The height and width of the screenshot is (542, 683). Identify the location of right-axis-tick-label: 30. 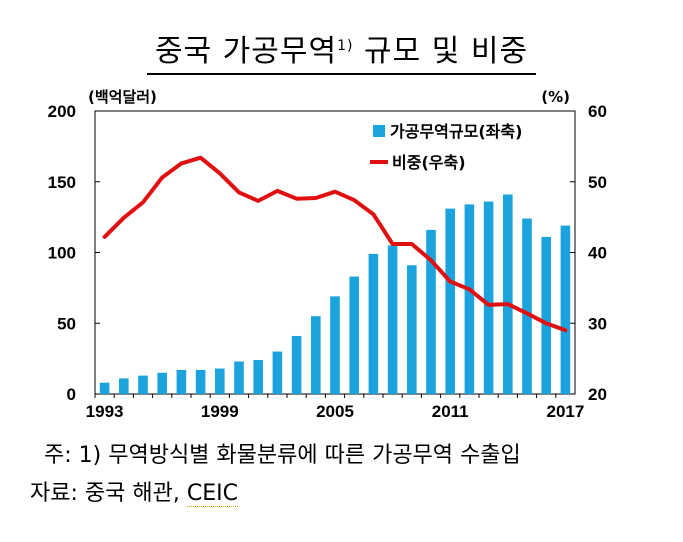
(597, 323).